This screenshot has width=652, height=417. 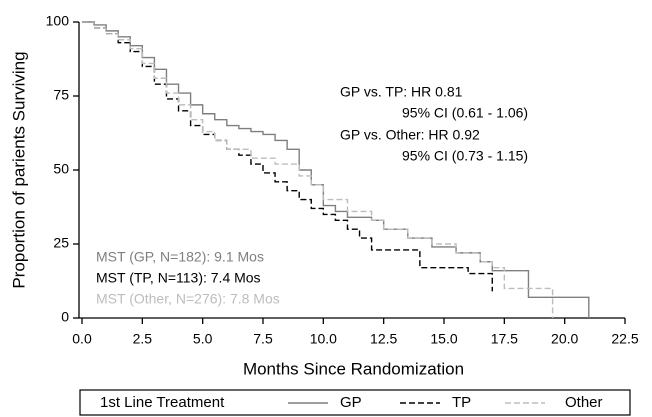 What do you see at coordinates (443, 339) in the screenshot?
I see `x-tick-label: 15.0` at bounding box center [443, 339].